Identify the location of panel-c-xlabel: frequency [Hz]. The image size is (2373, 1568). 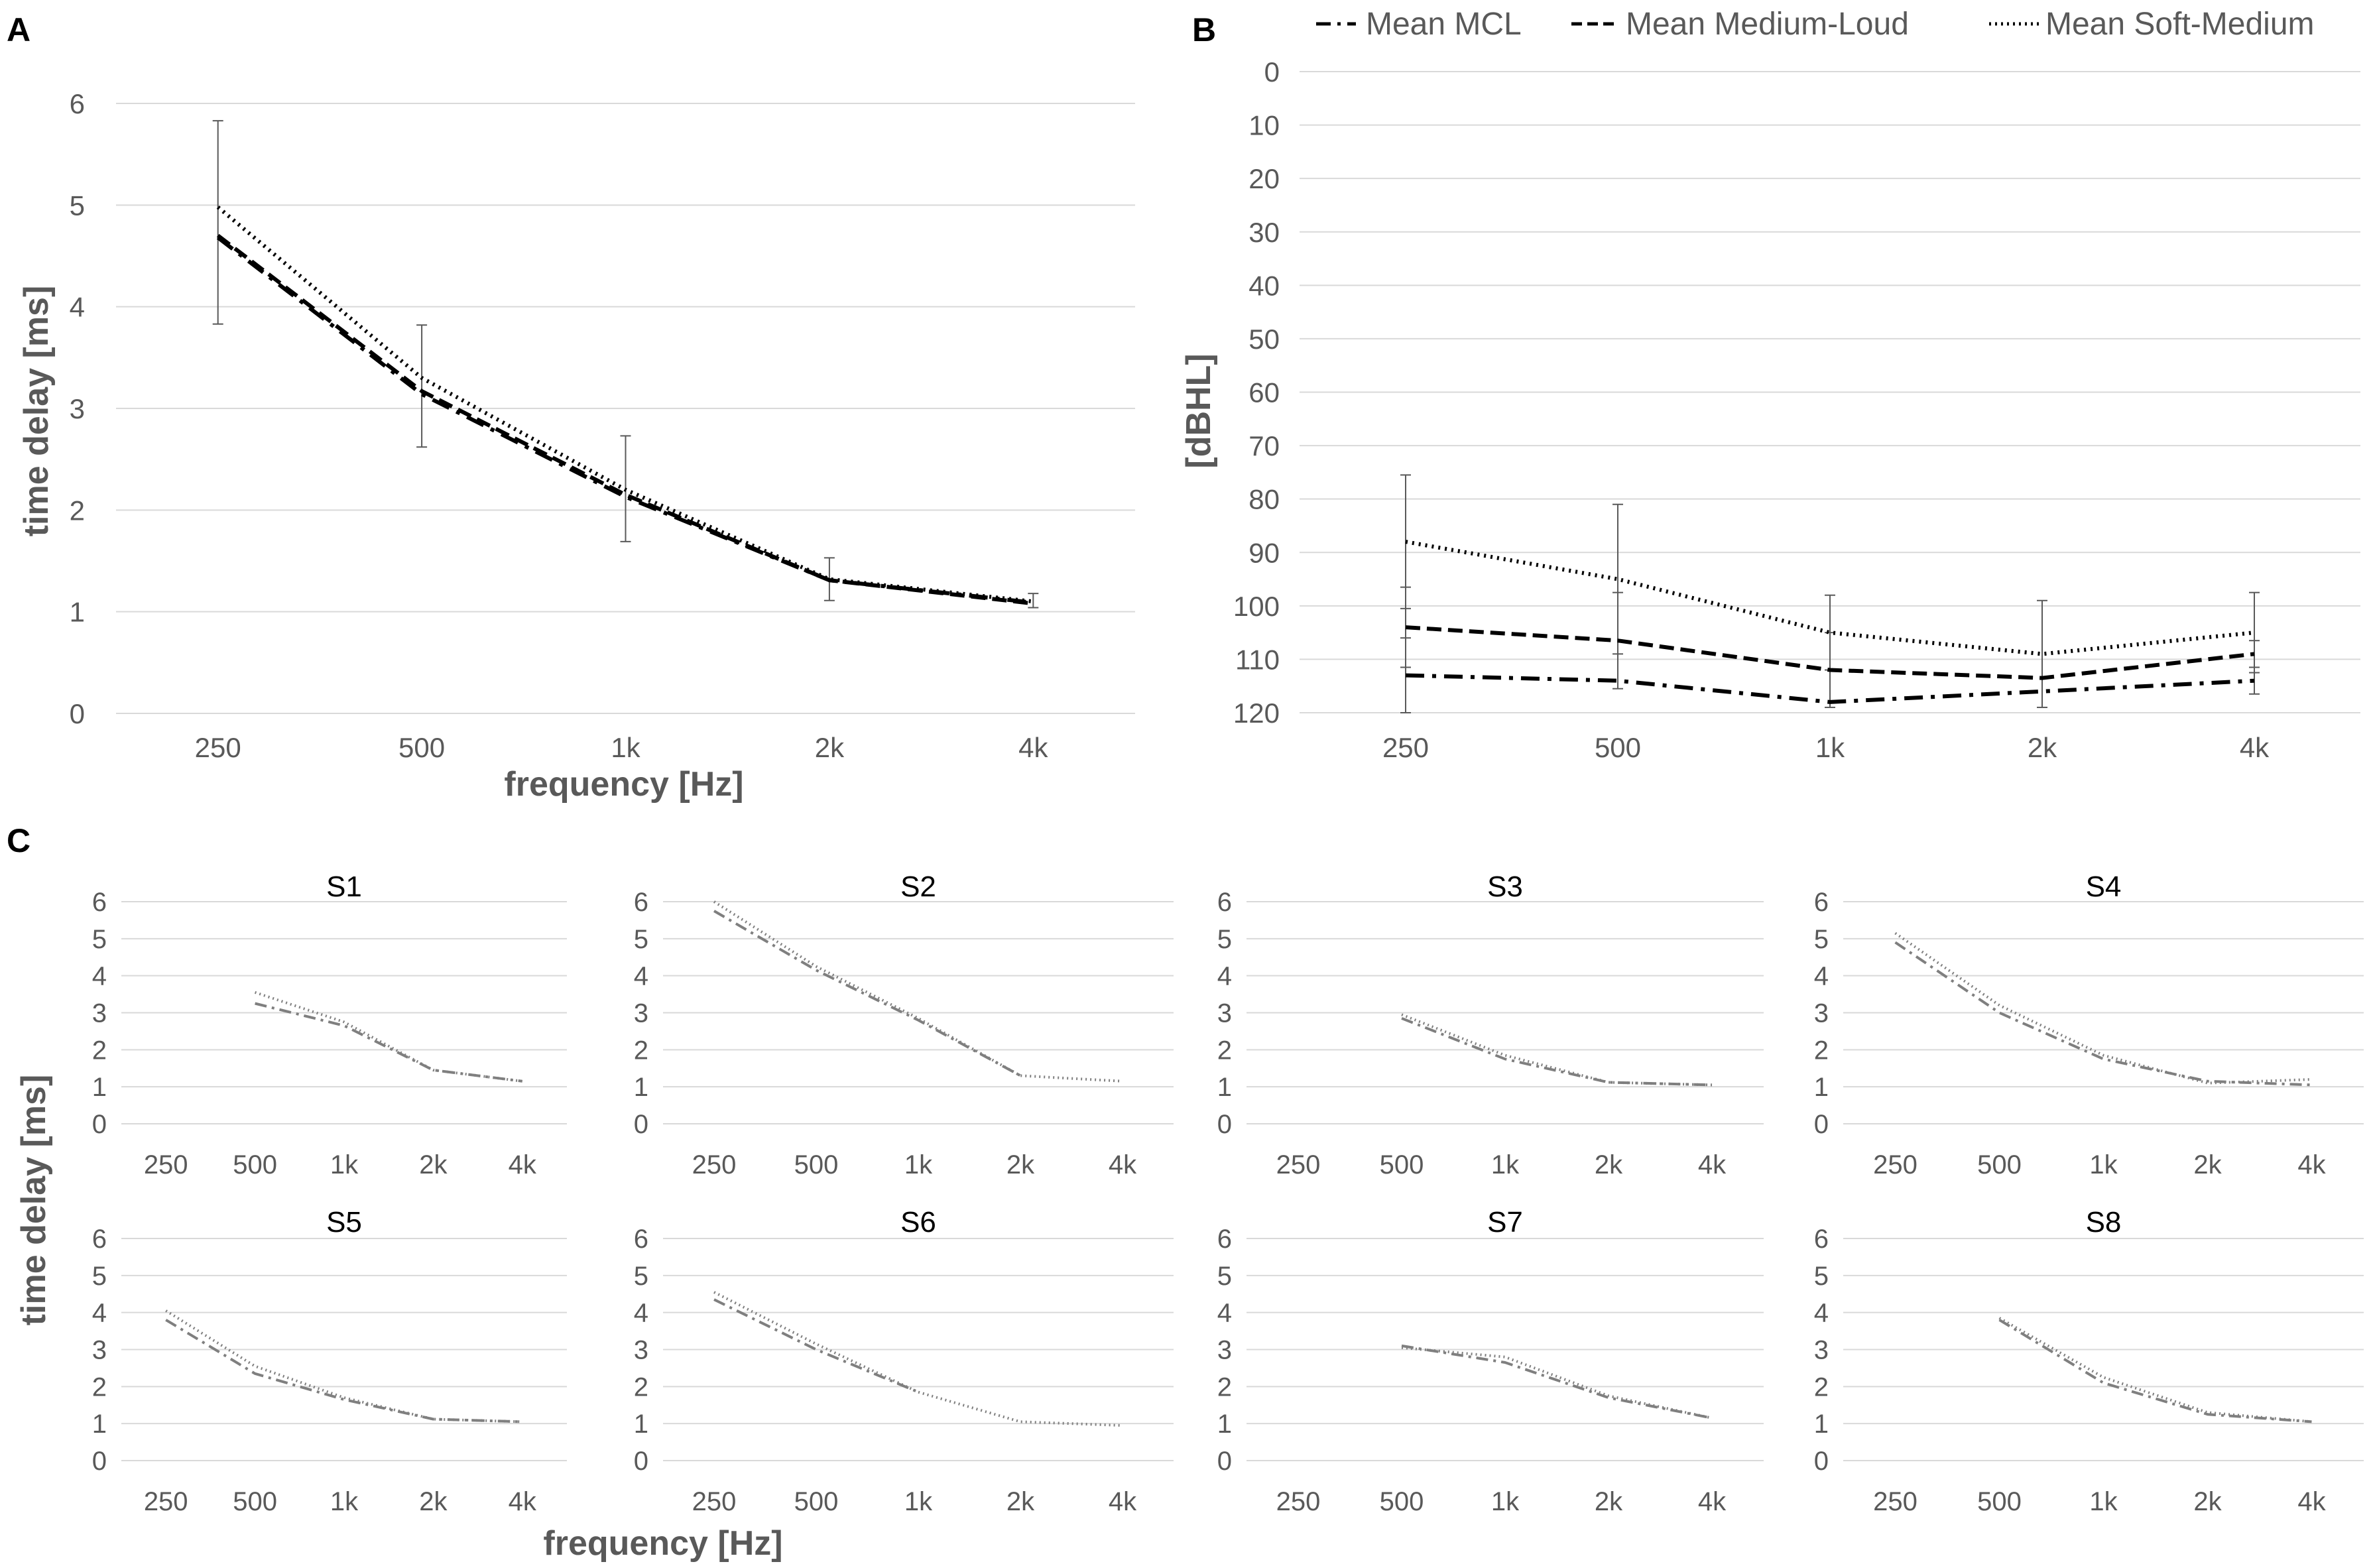
(662, 1543).